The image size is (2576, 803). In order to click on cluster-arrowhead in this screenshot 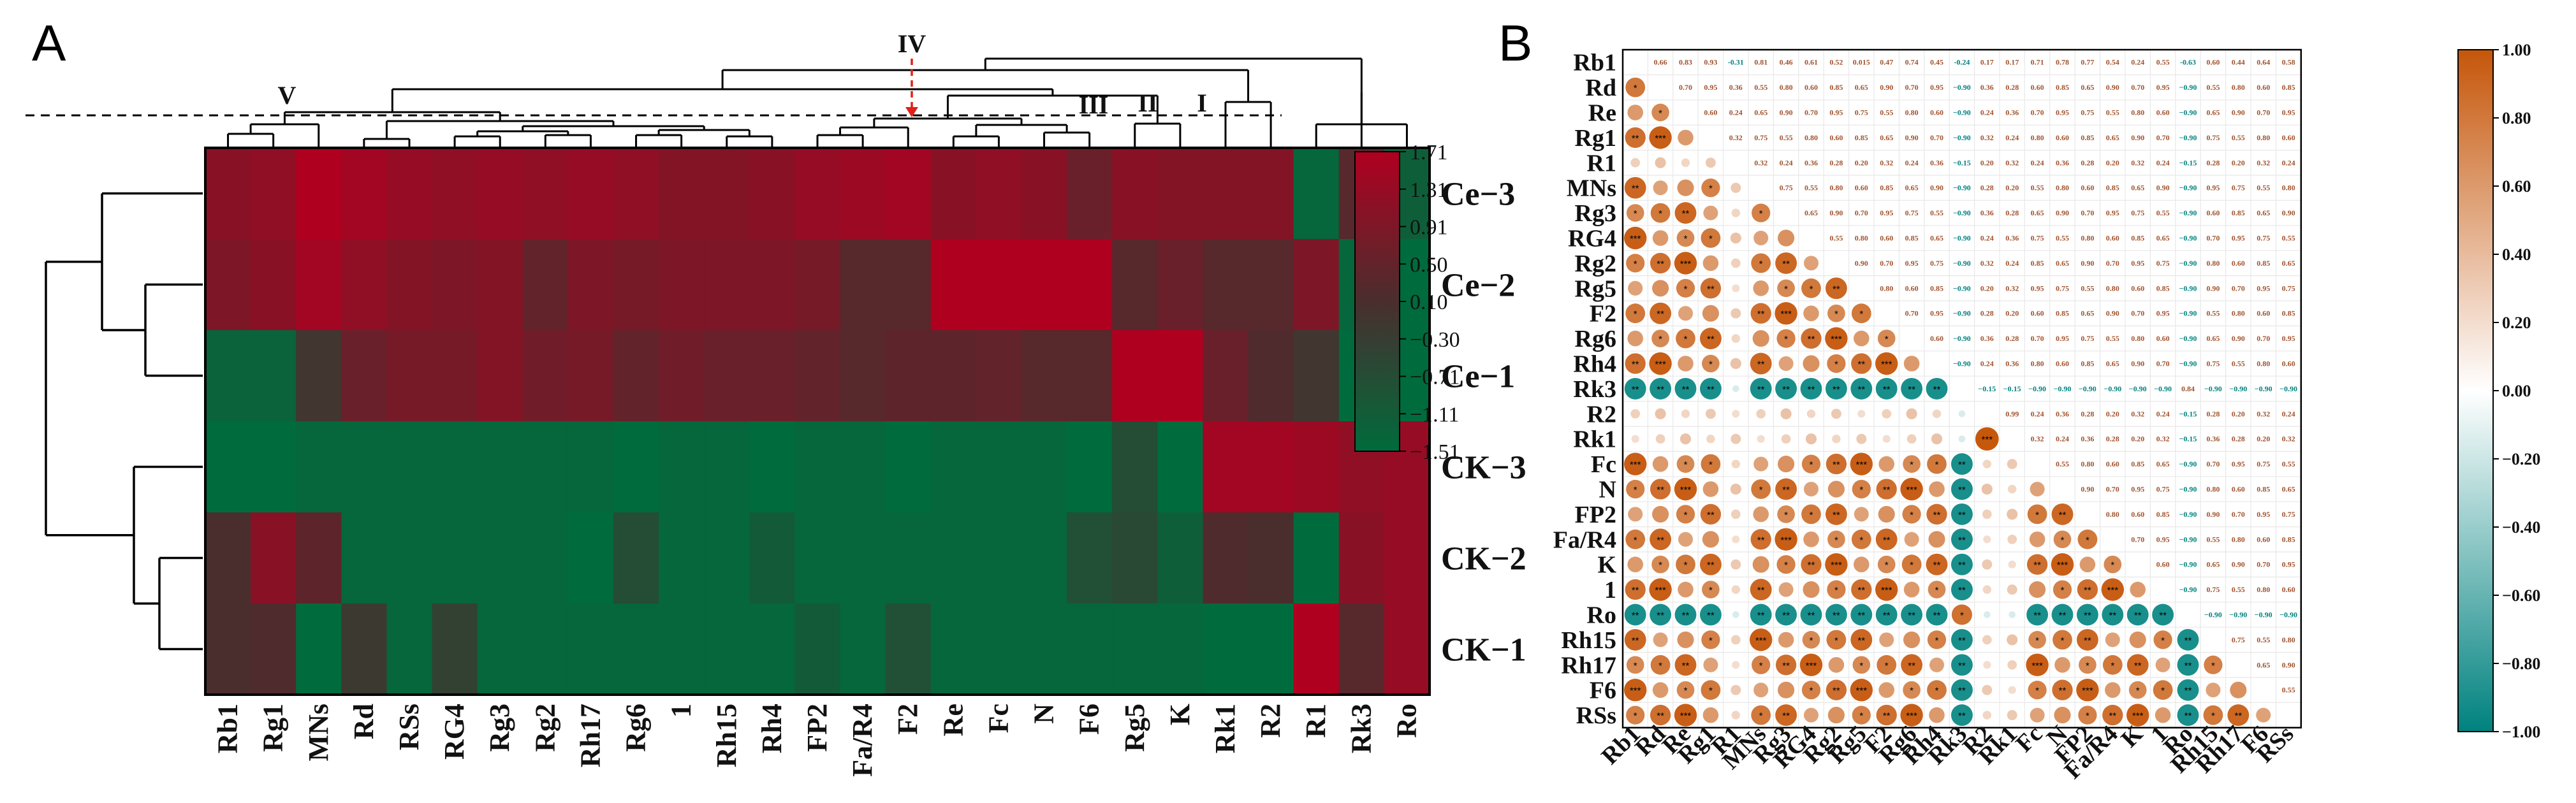, I will do `click(912, 112)`.